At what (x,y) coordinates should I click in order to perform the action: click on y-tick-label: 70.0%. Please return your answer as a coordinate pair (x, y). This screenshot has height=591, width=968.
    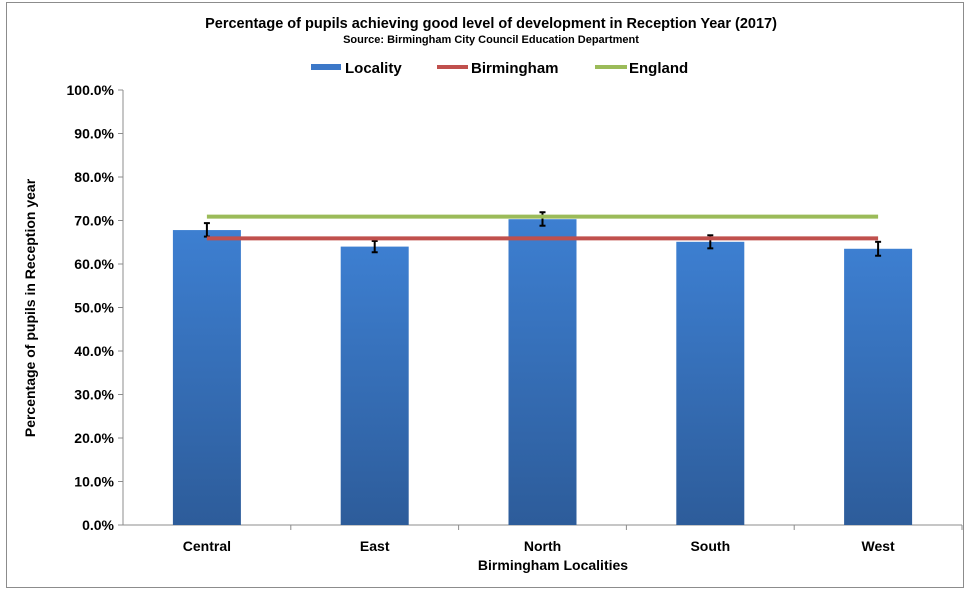
    Looking at the image, I should click on (94, 221).